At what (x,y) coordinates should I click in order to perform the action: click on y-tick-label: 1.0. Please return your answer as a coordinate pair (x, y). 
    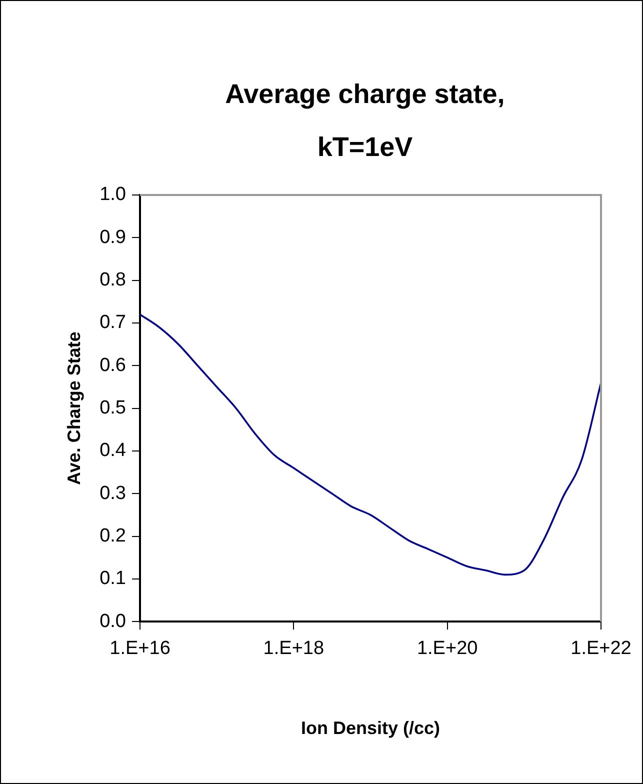
    Looking at the image, I should click on (113, 195).